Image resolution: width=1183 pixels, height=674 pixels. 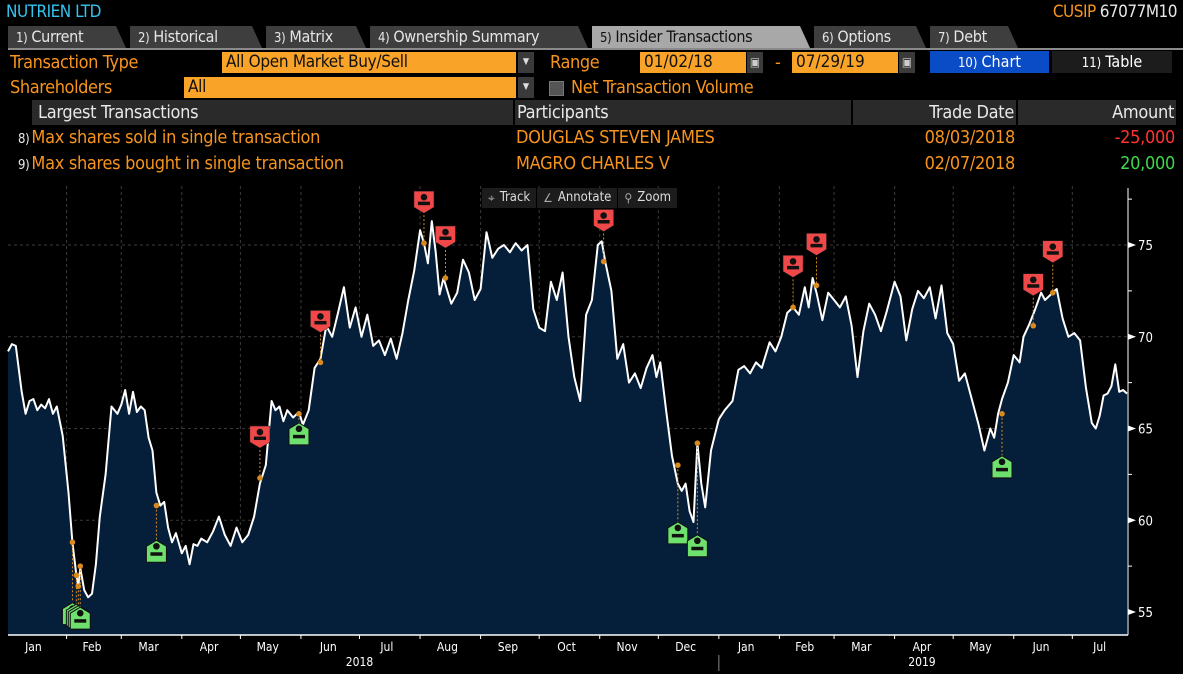 What do you see at coordinates (169, 139) in the screenshot?
I see `table-row-max-sold: 8) Max shares sold in single transaction` at bounding box center [169, 139].